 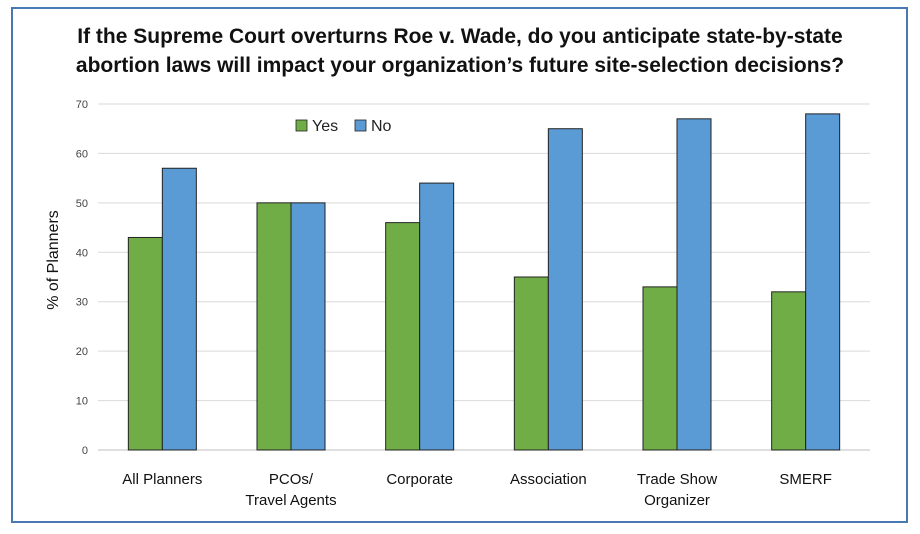 I want to click on x-category-label-line: PCOs/, so click(x=291, y=479).